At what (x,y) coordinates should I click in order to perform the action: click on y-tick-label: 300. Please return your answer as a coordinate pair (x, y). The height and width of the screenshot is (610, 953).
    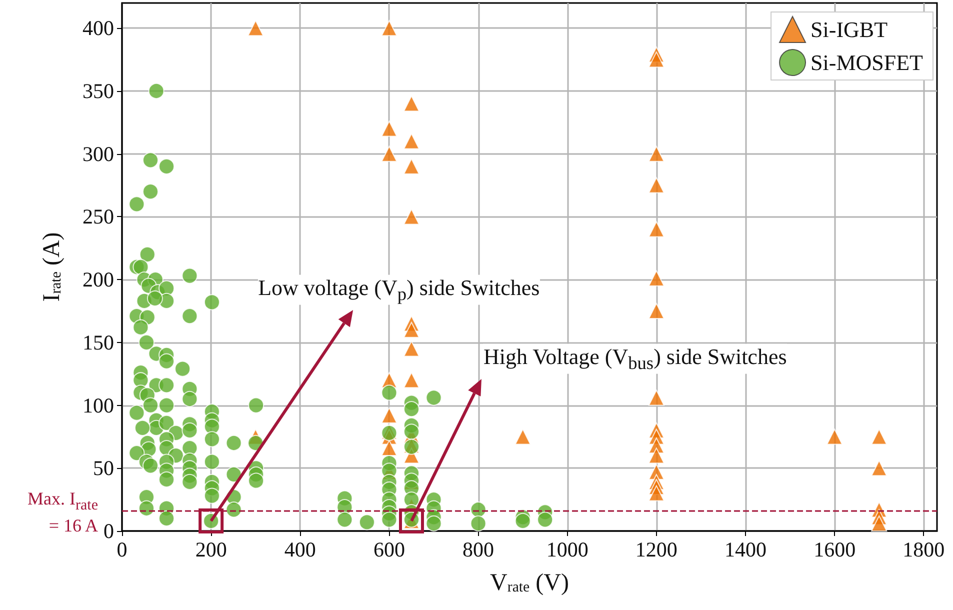
    Looking at the image, I should click on (98, 154).